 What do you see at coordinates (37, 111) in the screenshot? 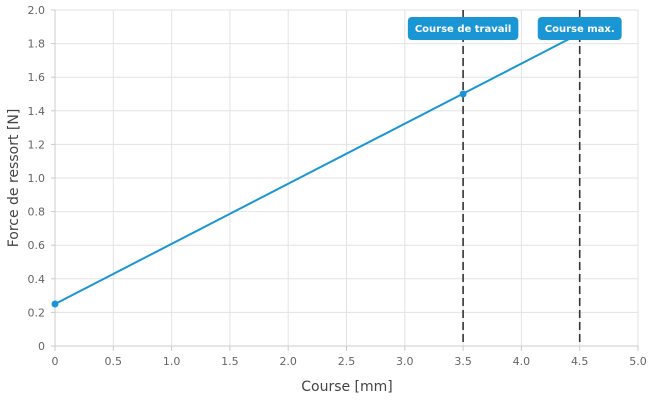
I see `y-tick-label: 1.4` at bounding box center [37, 111].